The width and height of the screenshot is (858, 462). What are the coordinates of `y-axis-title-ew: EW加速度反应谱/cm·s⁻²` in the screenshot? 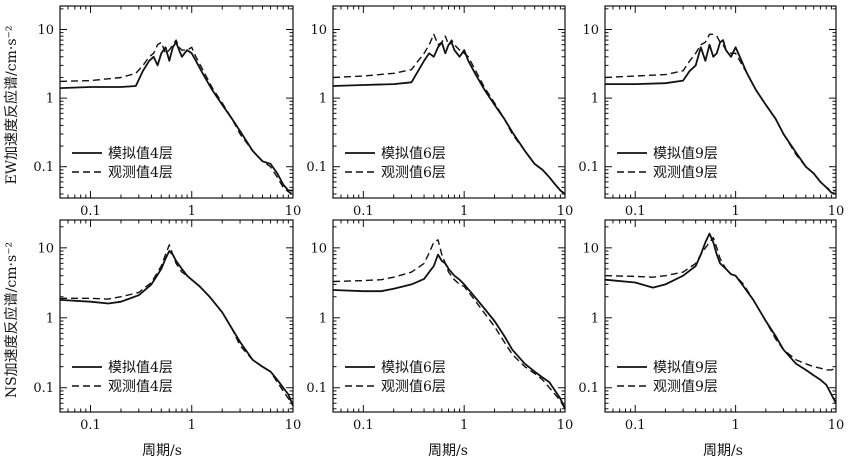 It's located at (11, 104).